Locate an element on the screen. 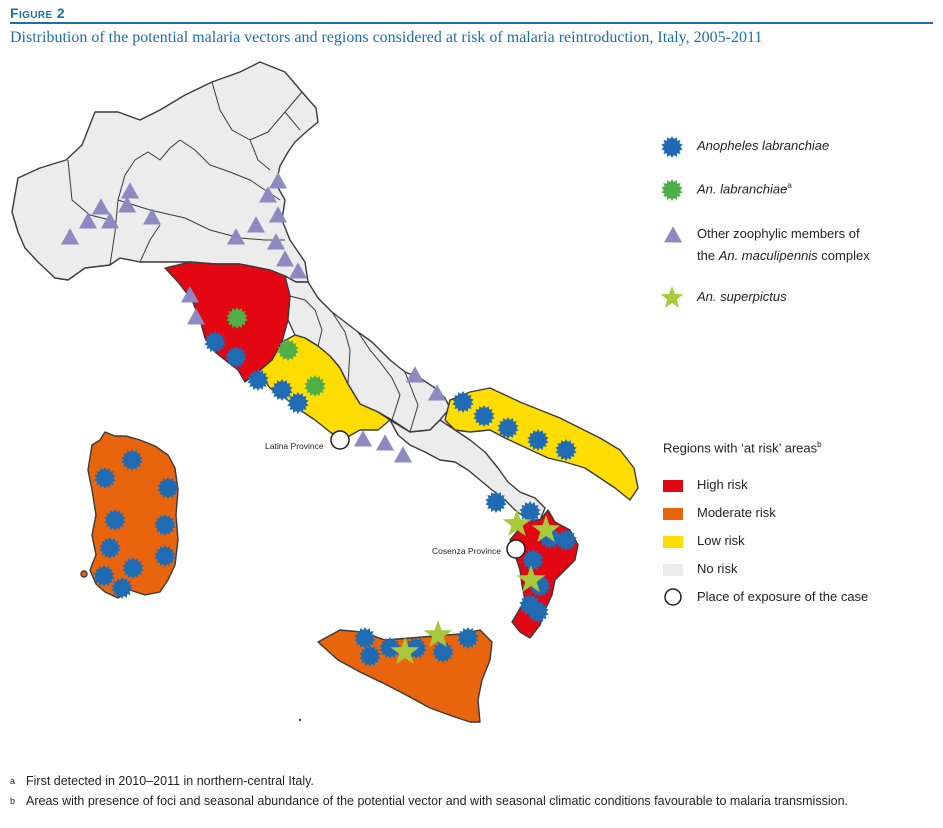 The height and width of the screenshot is (828, 943). legend-label-labranchiae: Anopheles labranchiae is located at coordinates (763, 145).